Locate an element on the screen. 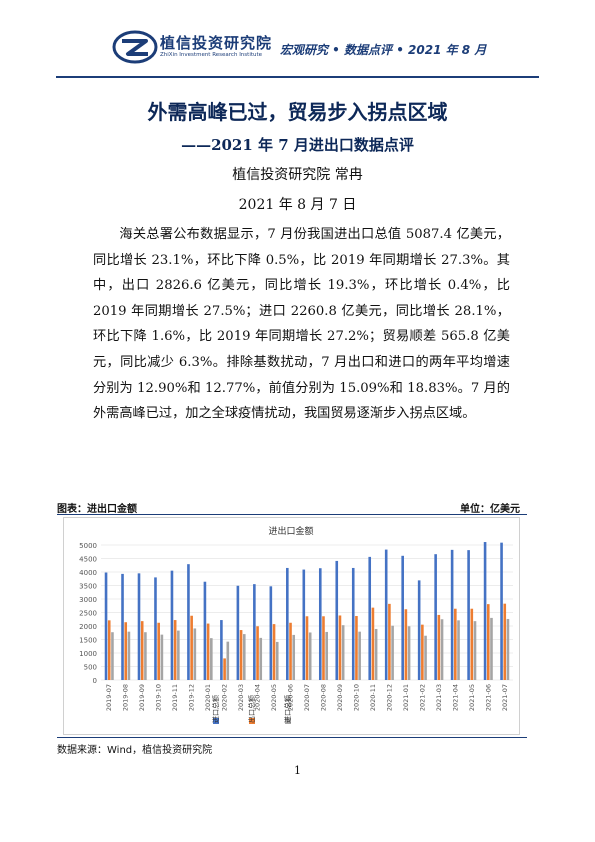 The width and height of the screenshot is (595, 842). y-tick-label: 1500 is located at coordinates (88, 641).